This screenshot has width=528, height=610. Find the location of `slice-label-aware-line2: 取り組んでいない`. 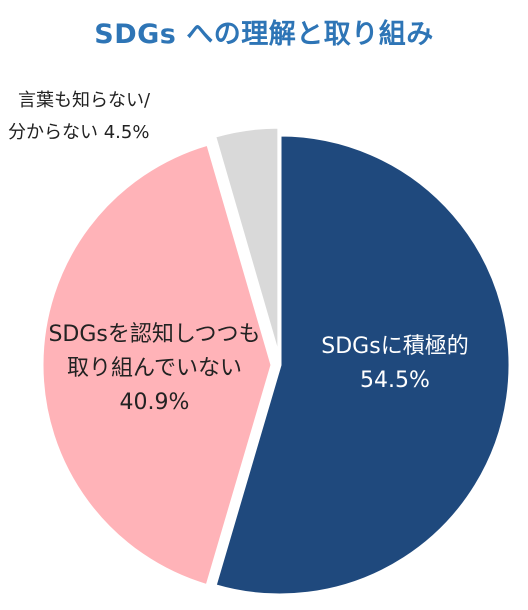

slice-label-aware-line2: 取り組んでいない is located at coordinates (154, 369).